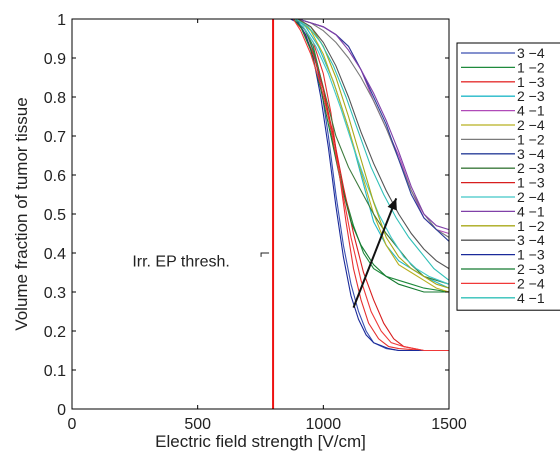 The width and height of the screenshot is (560, 456). I want to click on y-axis-label: Volume fraction of tumor tissue, so click(21, 213).